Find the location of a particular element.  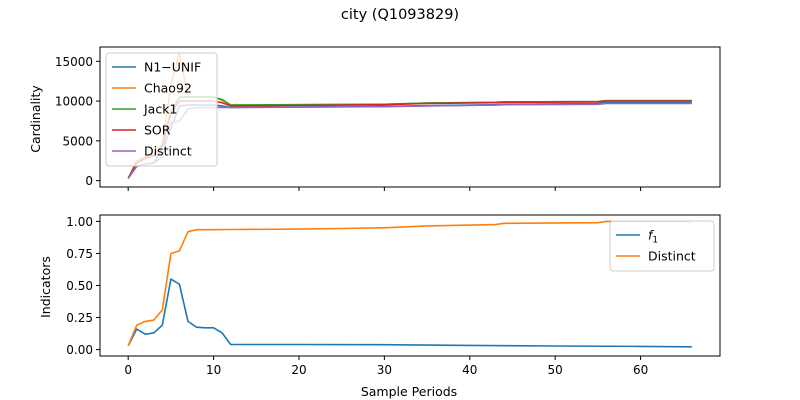

indicators-ytick-label: 0.50 is located at coordinates (79, 286).